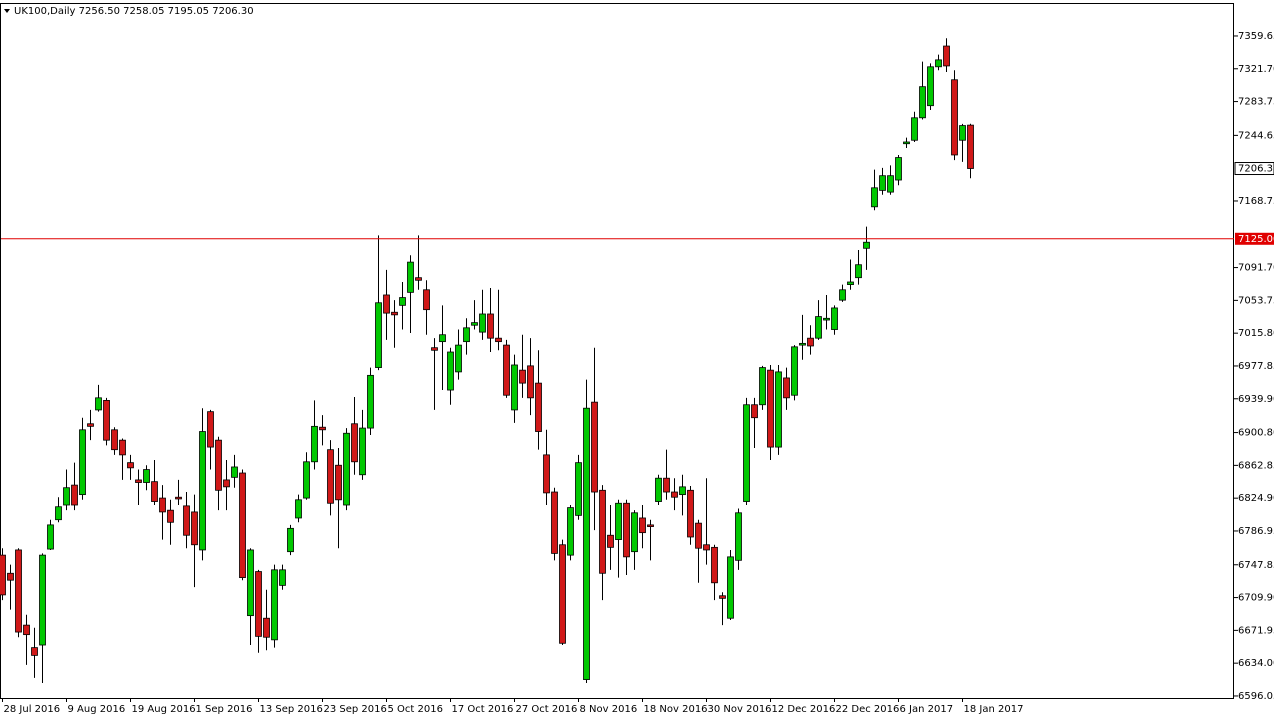 The height and width of the screenshot is (721, 1274). What do you see at coordinates (609, 709) in the screenshot?
I see `x-tick-label: 8 Nov 2016` at bounding box center [609, 709].